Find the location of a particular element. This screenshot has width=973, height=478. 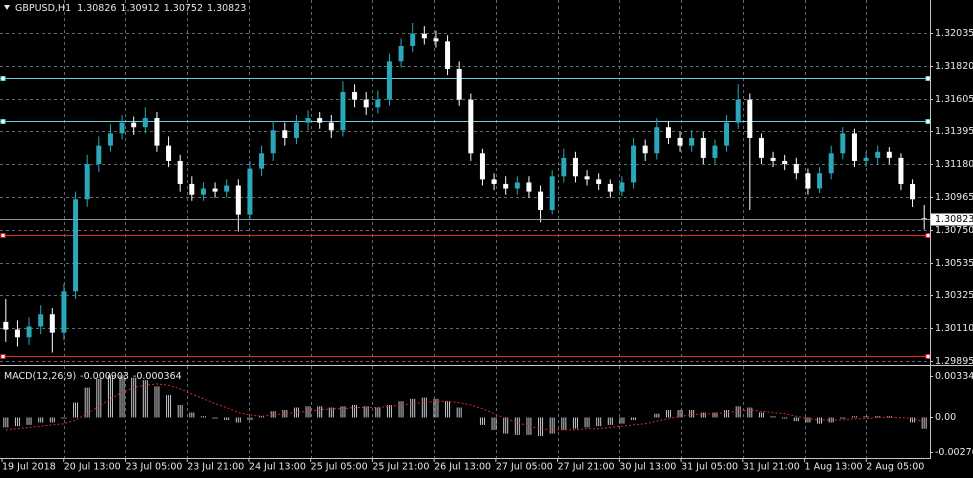

symbol-menu-icon is located at coordinates (7, 7).